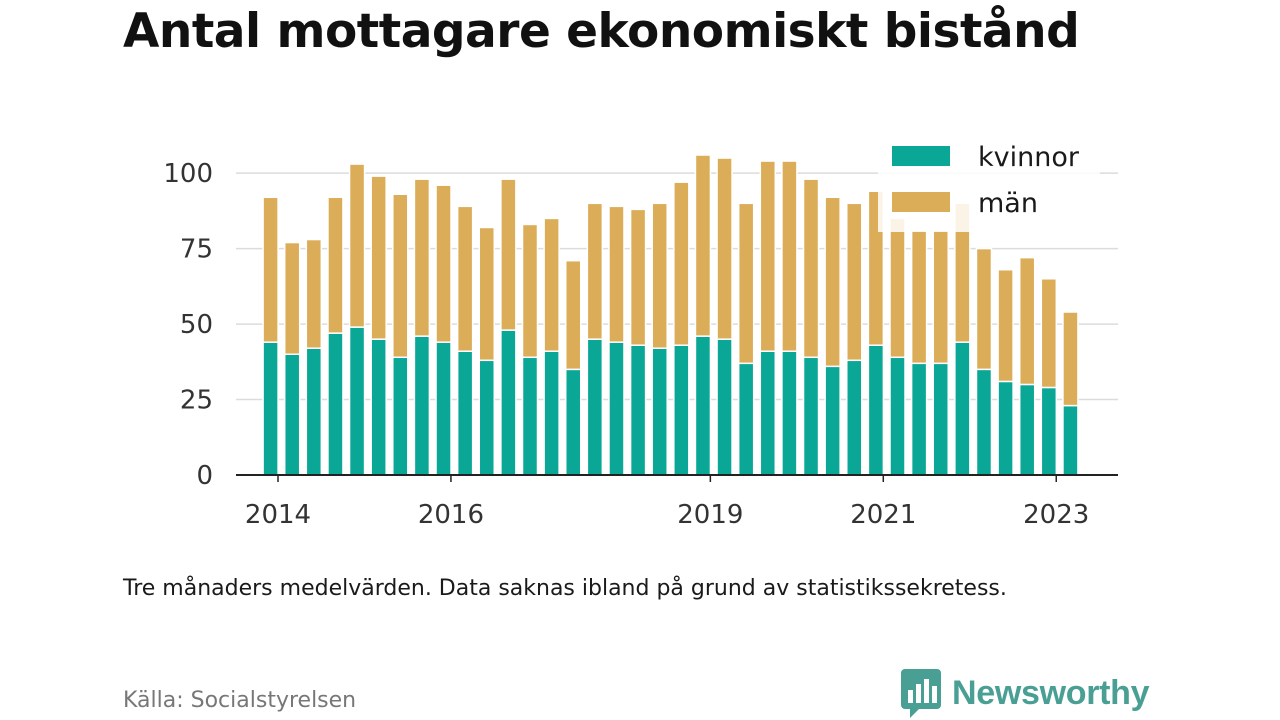 The image size is (1280, 720). What do you see at coordinates (204, 476) in the screenshot?
I see `y-tick-label: 0` at bounding box center [204, 476].